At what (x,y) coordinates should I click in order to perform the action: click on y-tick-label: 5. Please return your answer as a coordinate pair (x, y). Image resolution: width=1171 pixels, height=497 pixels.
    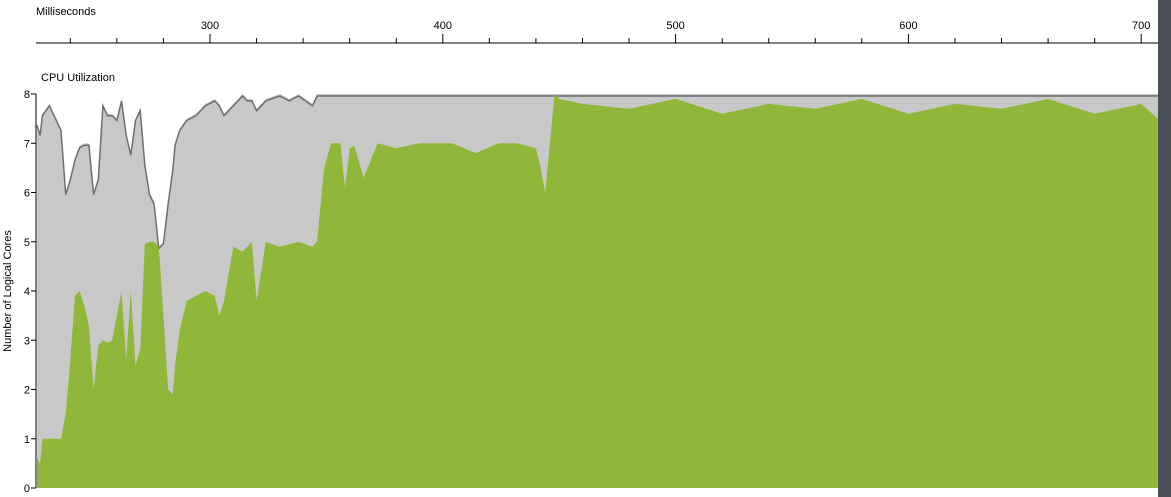
    Looking at the image, I should click on (27, 243).